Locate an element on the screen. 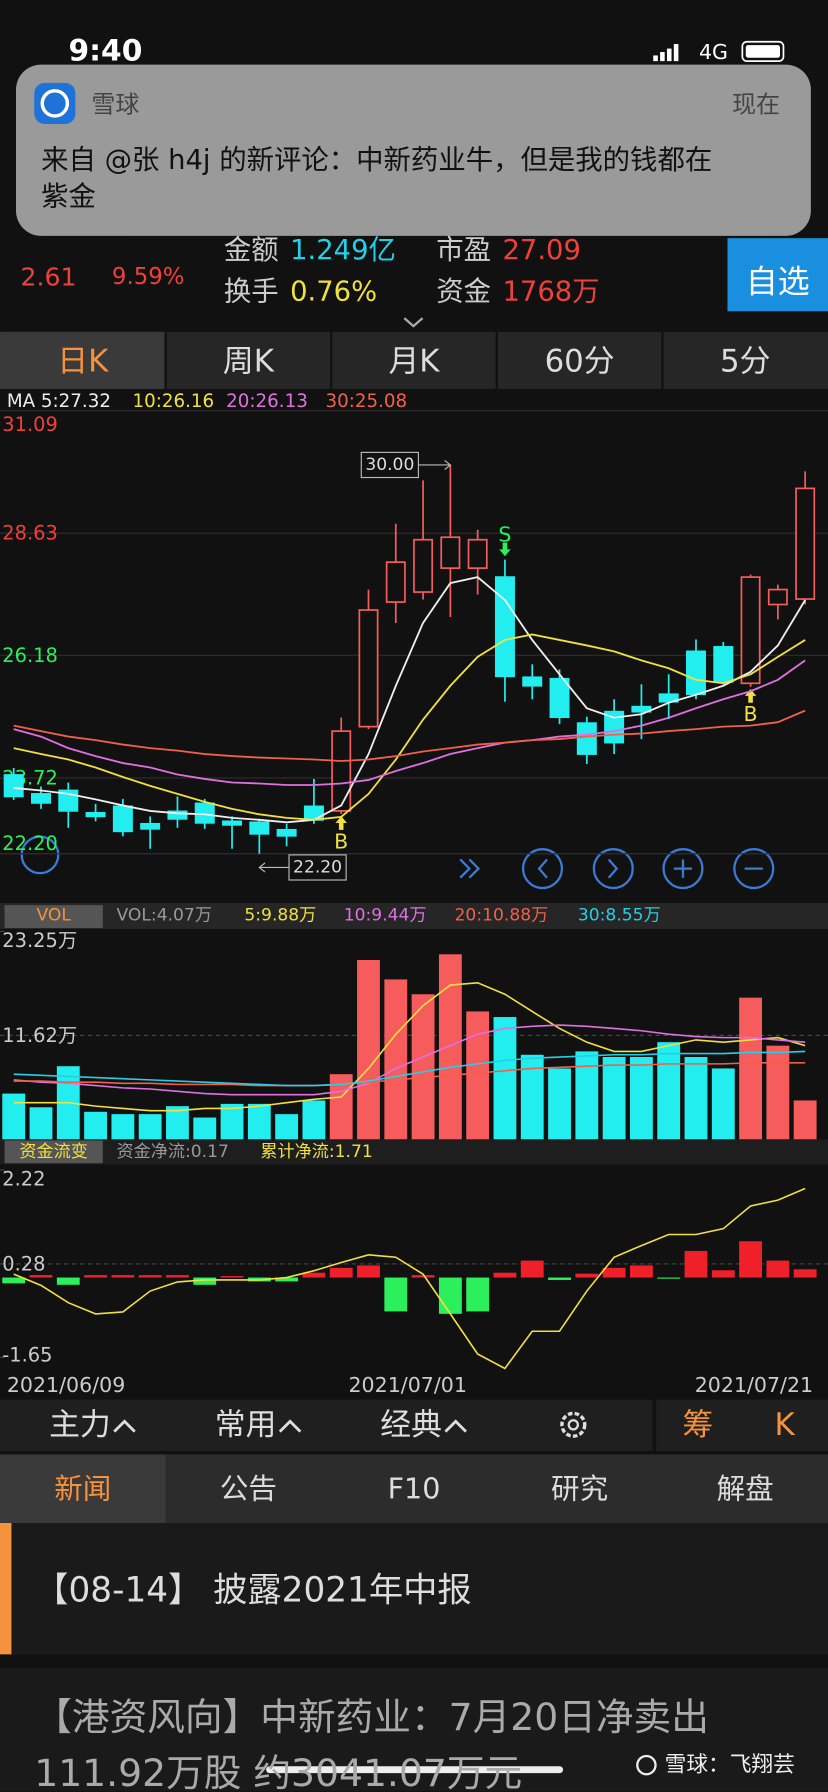 This screenshot has height=1792, width=828. next-button is located at coordinates (613, 869).